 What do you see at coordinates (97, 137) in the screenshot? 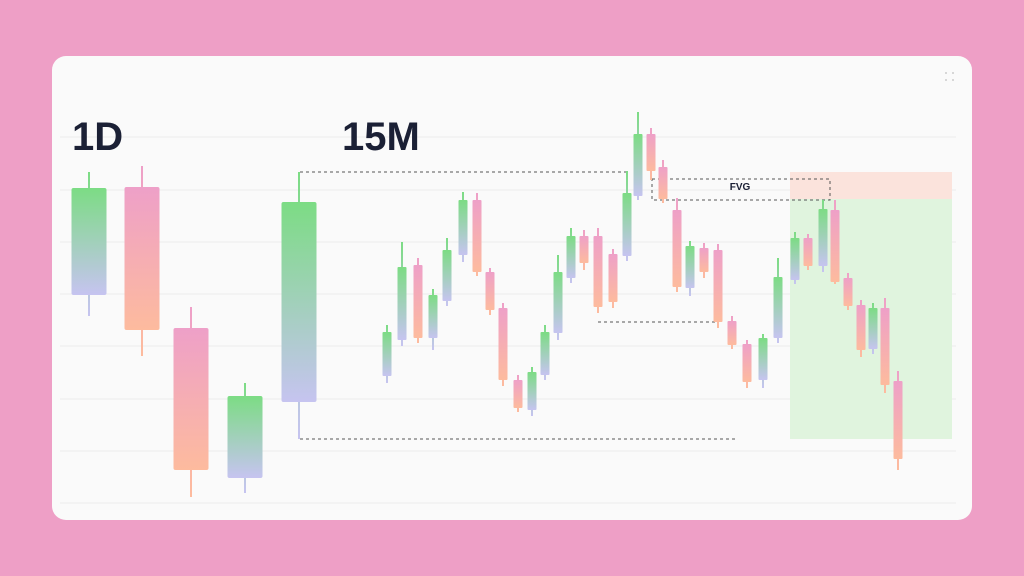
I see `left-title: 1D` at bounding box center [97, 137].